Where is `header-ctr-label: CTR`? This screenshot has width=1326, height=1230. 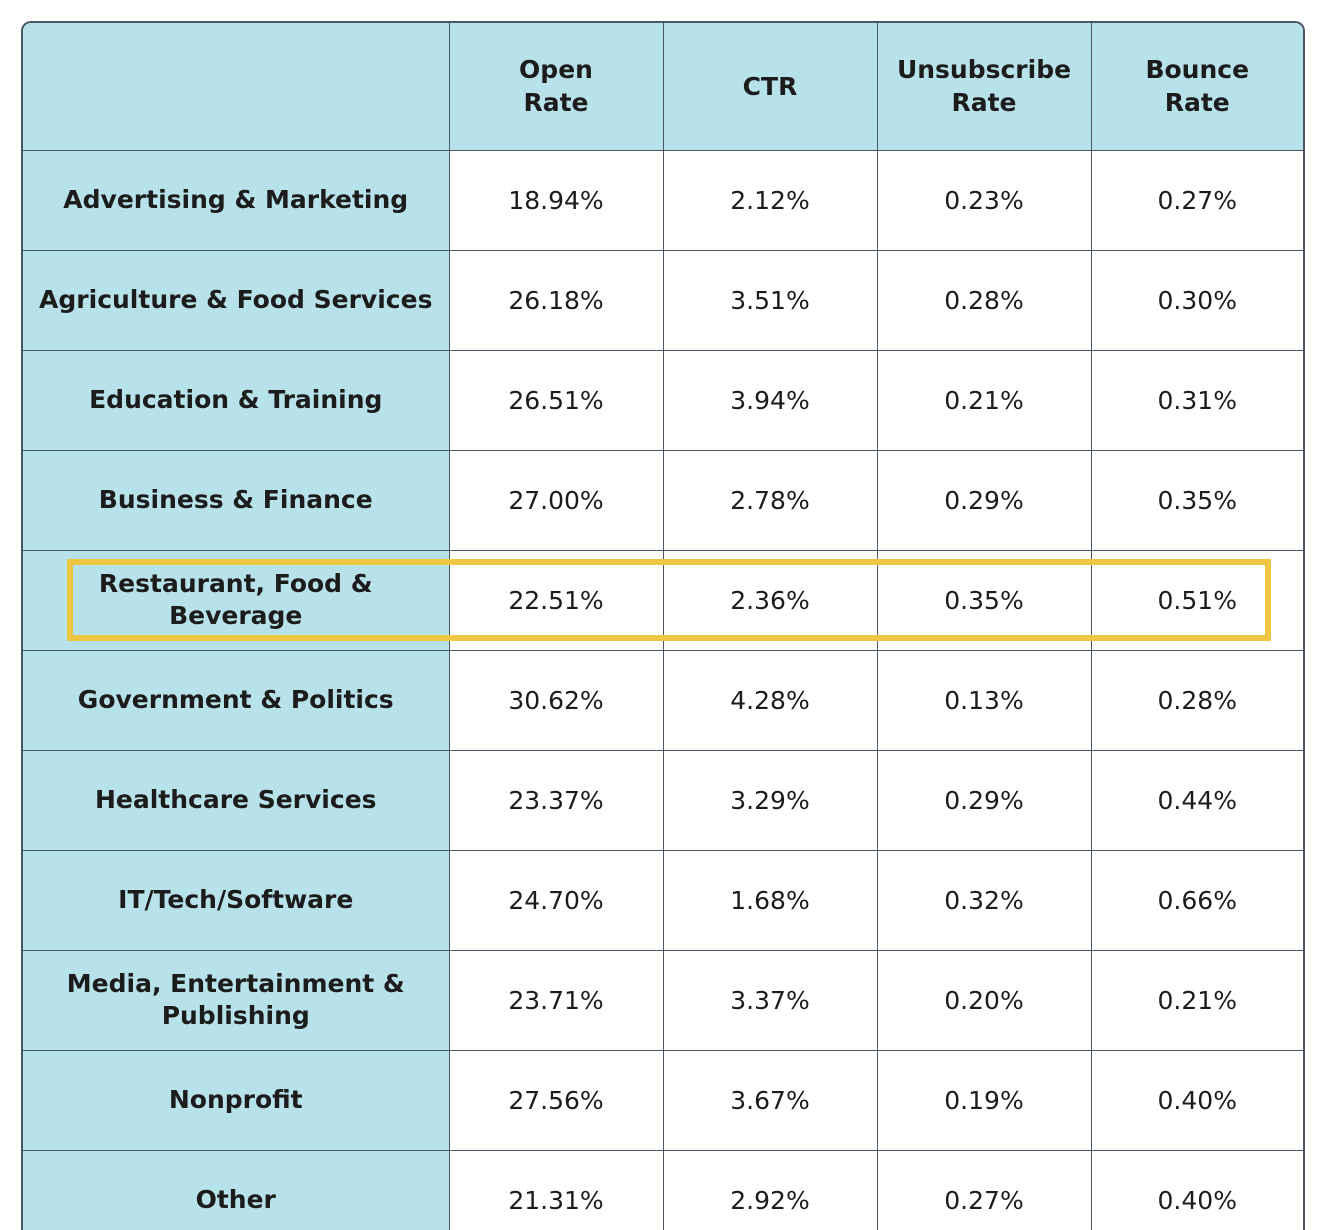
header-ctr-label: CTR is located at coordinates (770, 86).